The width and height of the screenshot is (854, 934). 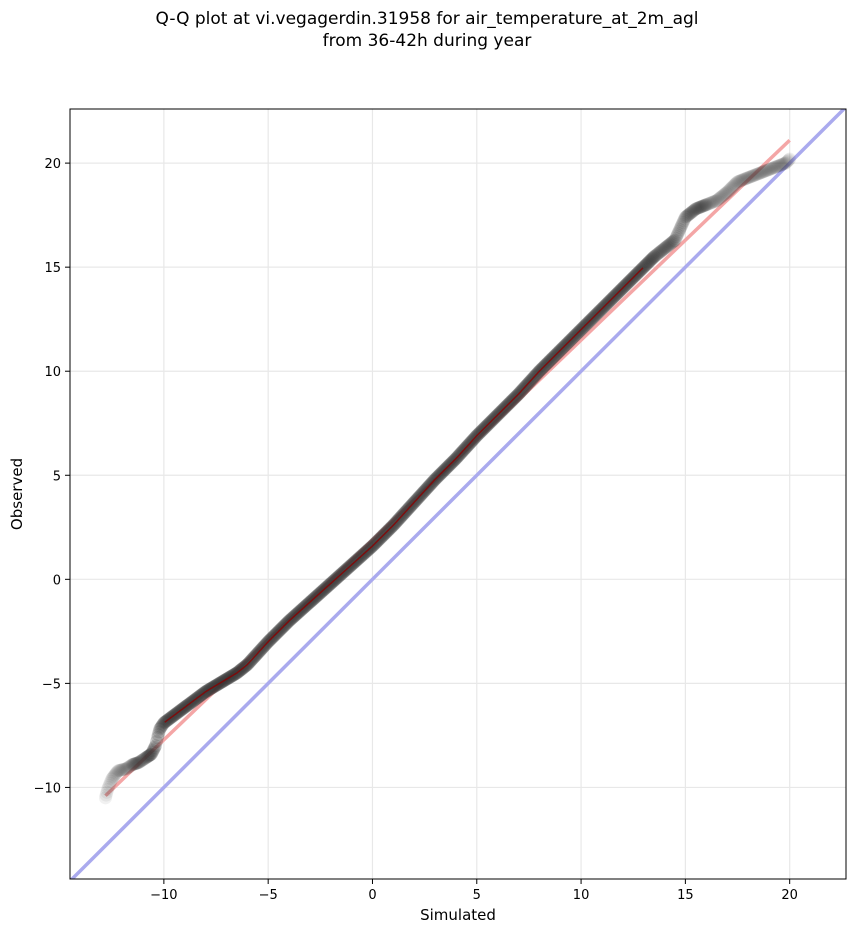 What do you see at coordinates (52, 372) in the screenshot?
I see `y-tick-label: 10` at bounding box center [52, 372].